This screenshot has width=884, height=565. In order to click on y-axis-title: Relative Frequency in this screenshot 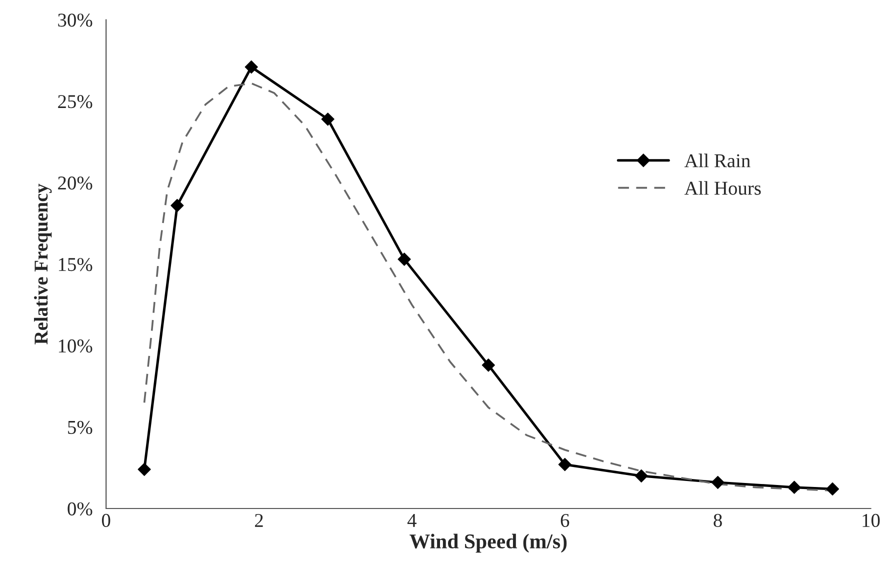, I will do `click(43, 264)`.